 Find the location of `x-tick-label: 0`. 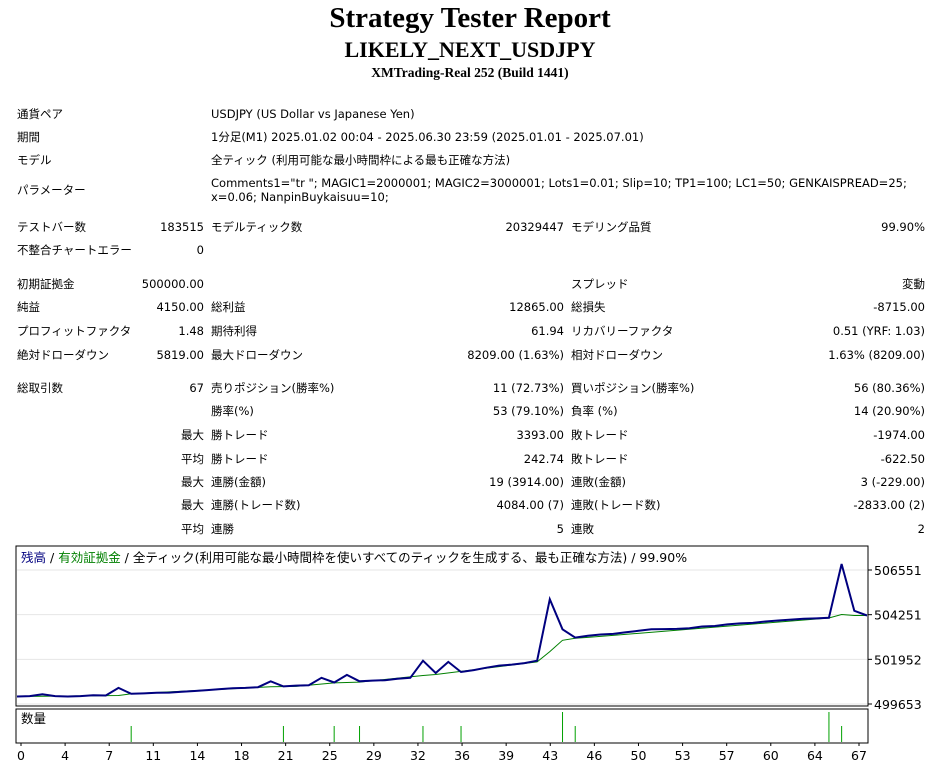

x-tick-label: 0 is located at coordinates (21, 755).